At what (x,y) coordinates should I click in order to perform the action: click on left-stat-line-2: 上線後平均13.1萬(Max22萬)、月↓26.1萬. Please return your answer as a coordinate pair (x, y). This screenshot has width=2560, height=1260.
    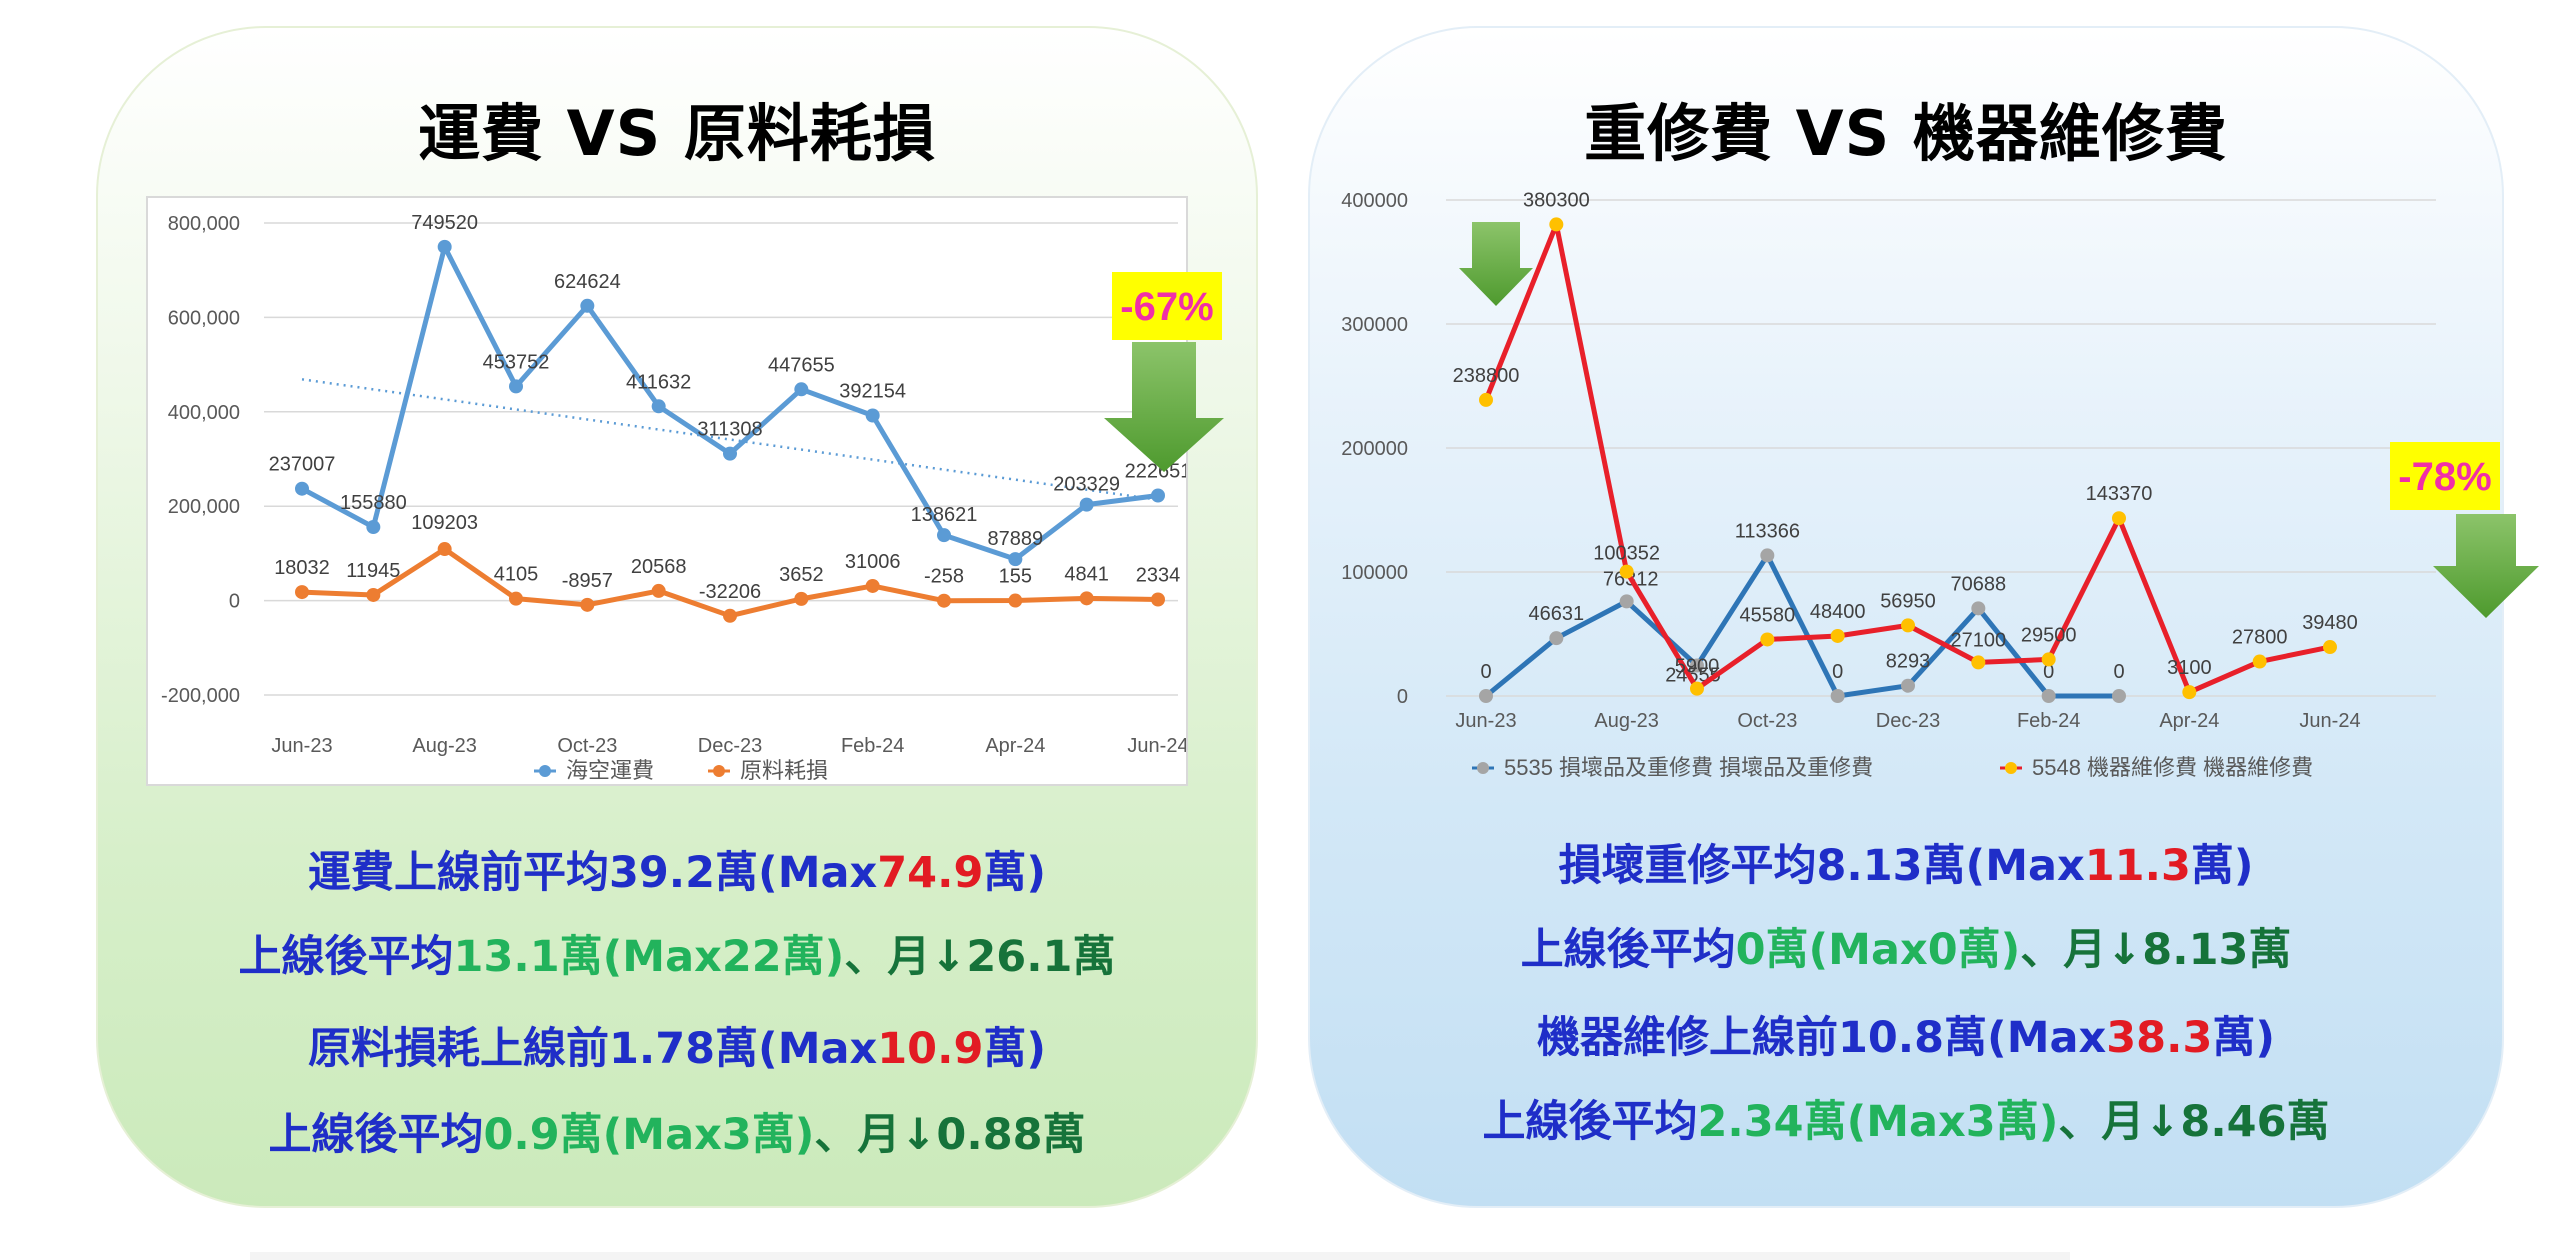
    Looking at the image, I should click on (677, 953).